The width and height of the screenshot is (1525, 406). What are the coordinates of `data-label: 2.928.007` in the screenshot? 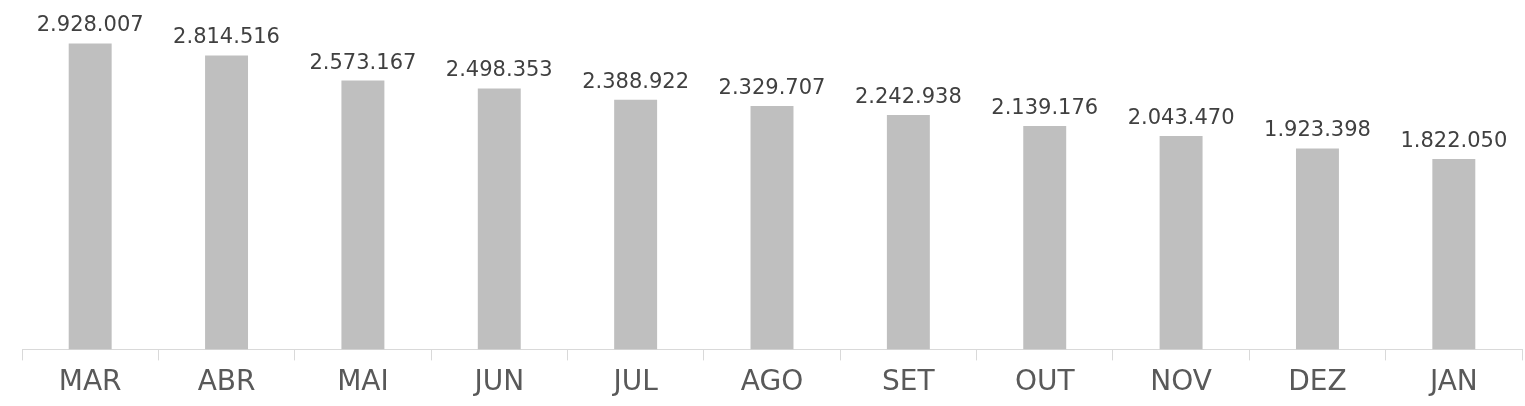 It's located at (90, 24).